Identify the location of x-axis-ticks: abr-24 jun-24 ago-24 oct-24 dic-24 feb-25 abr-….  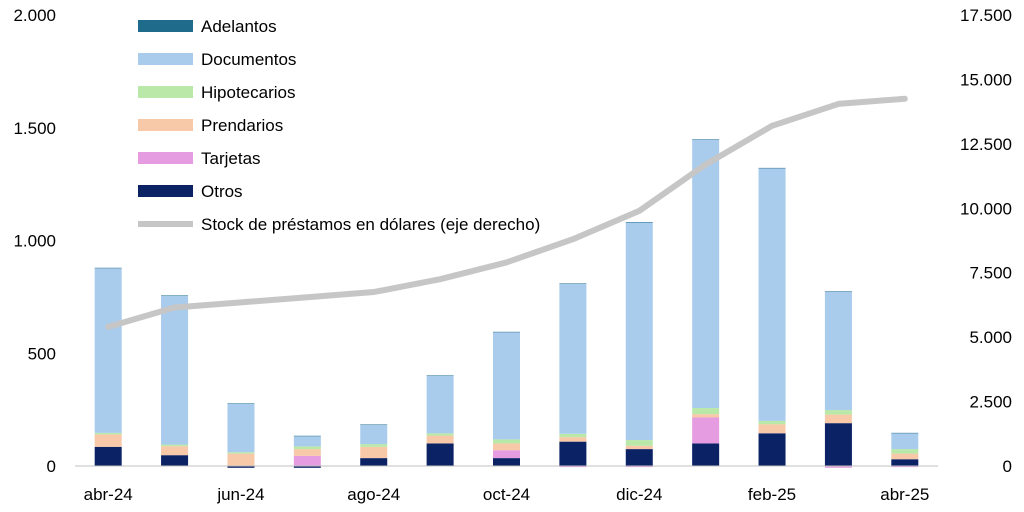
(507, 494).